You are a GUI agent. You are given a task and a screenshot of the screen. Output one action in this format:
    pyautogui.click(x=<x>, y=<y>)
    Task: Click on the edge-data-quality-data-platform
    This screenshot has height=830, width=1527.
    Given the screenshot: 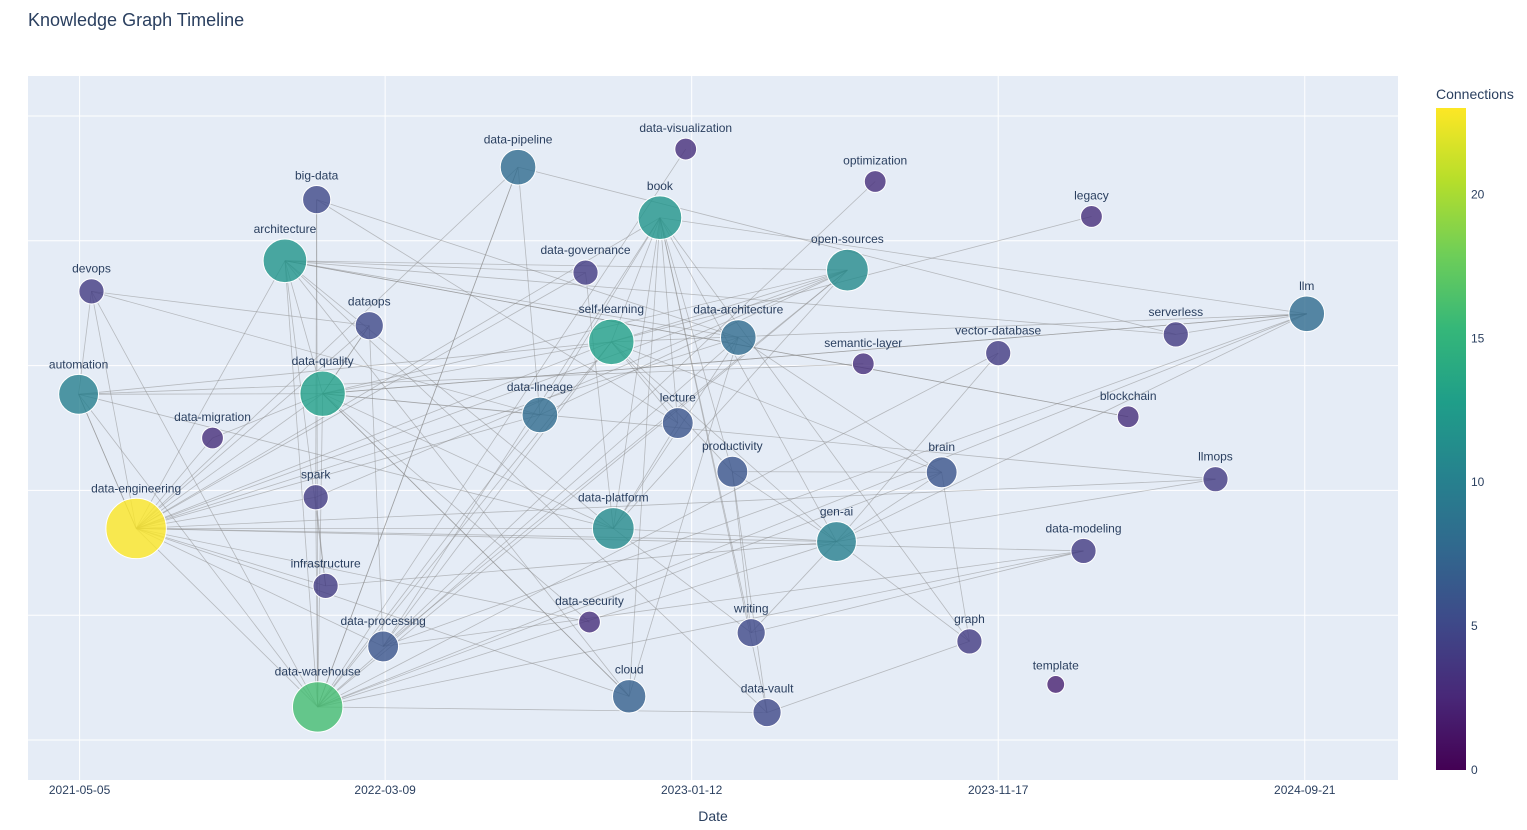 What is the action you would take?
    pyautogui.click(x=468, y=461)
    